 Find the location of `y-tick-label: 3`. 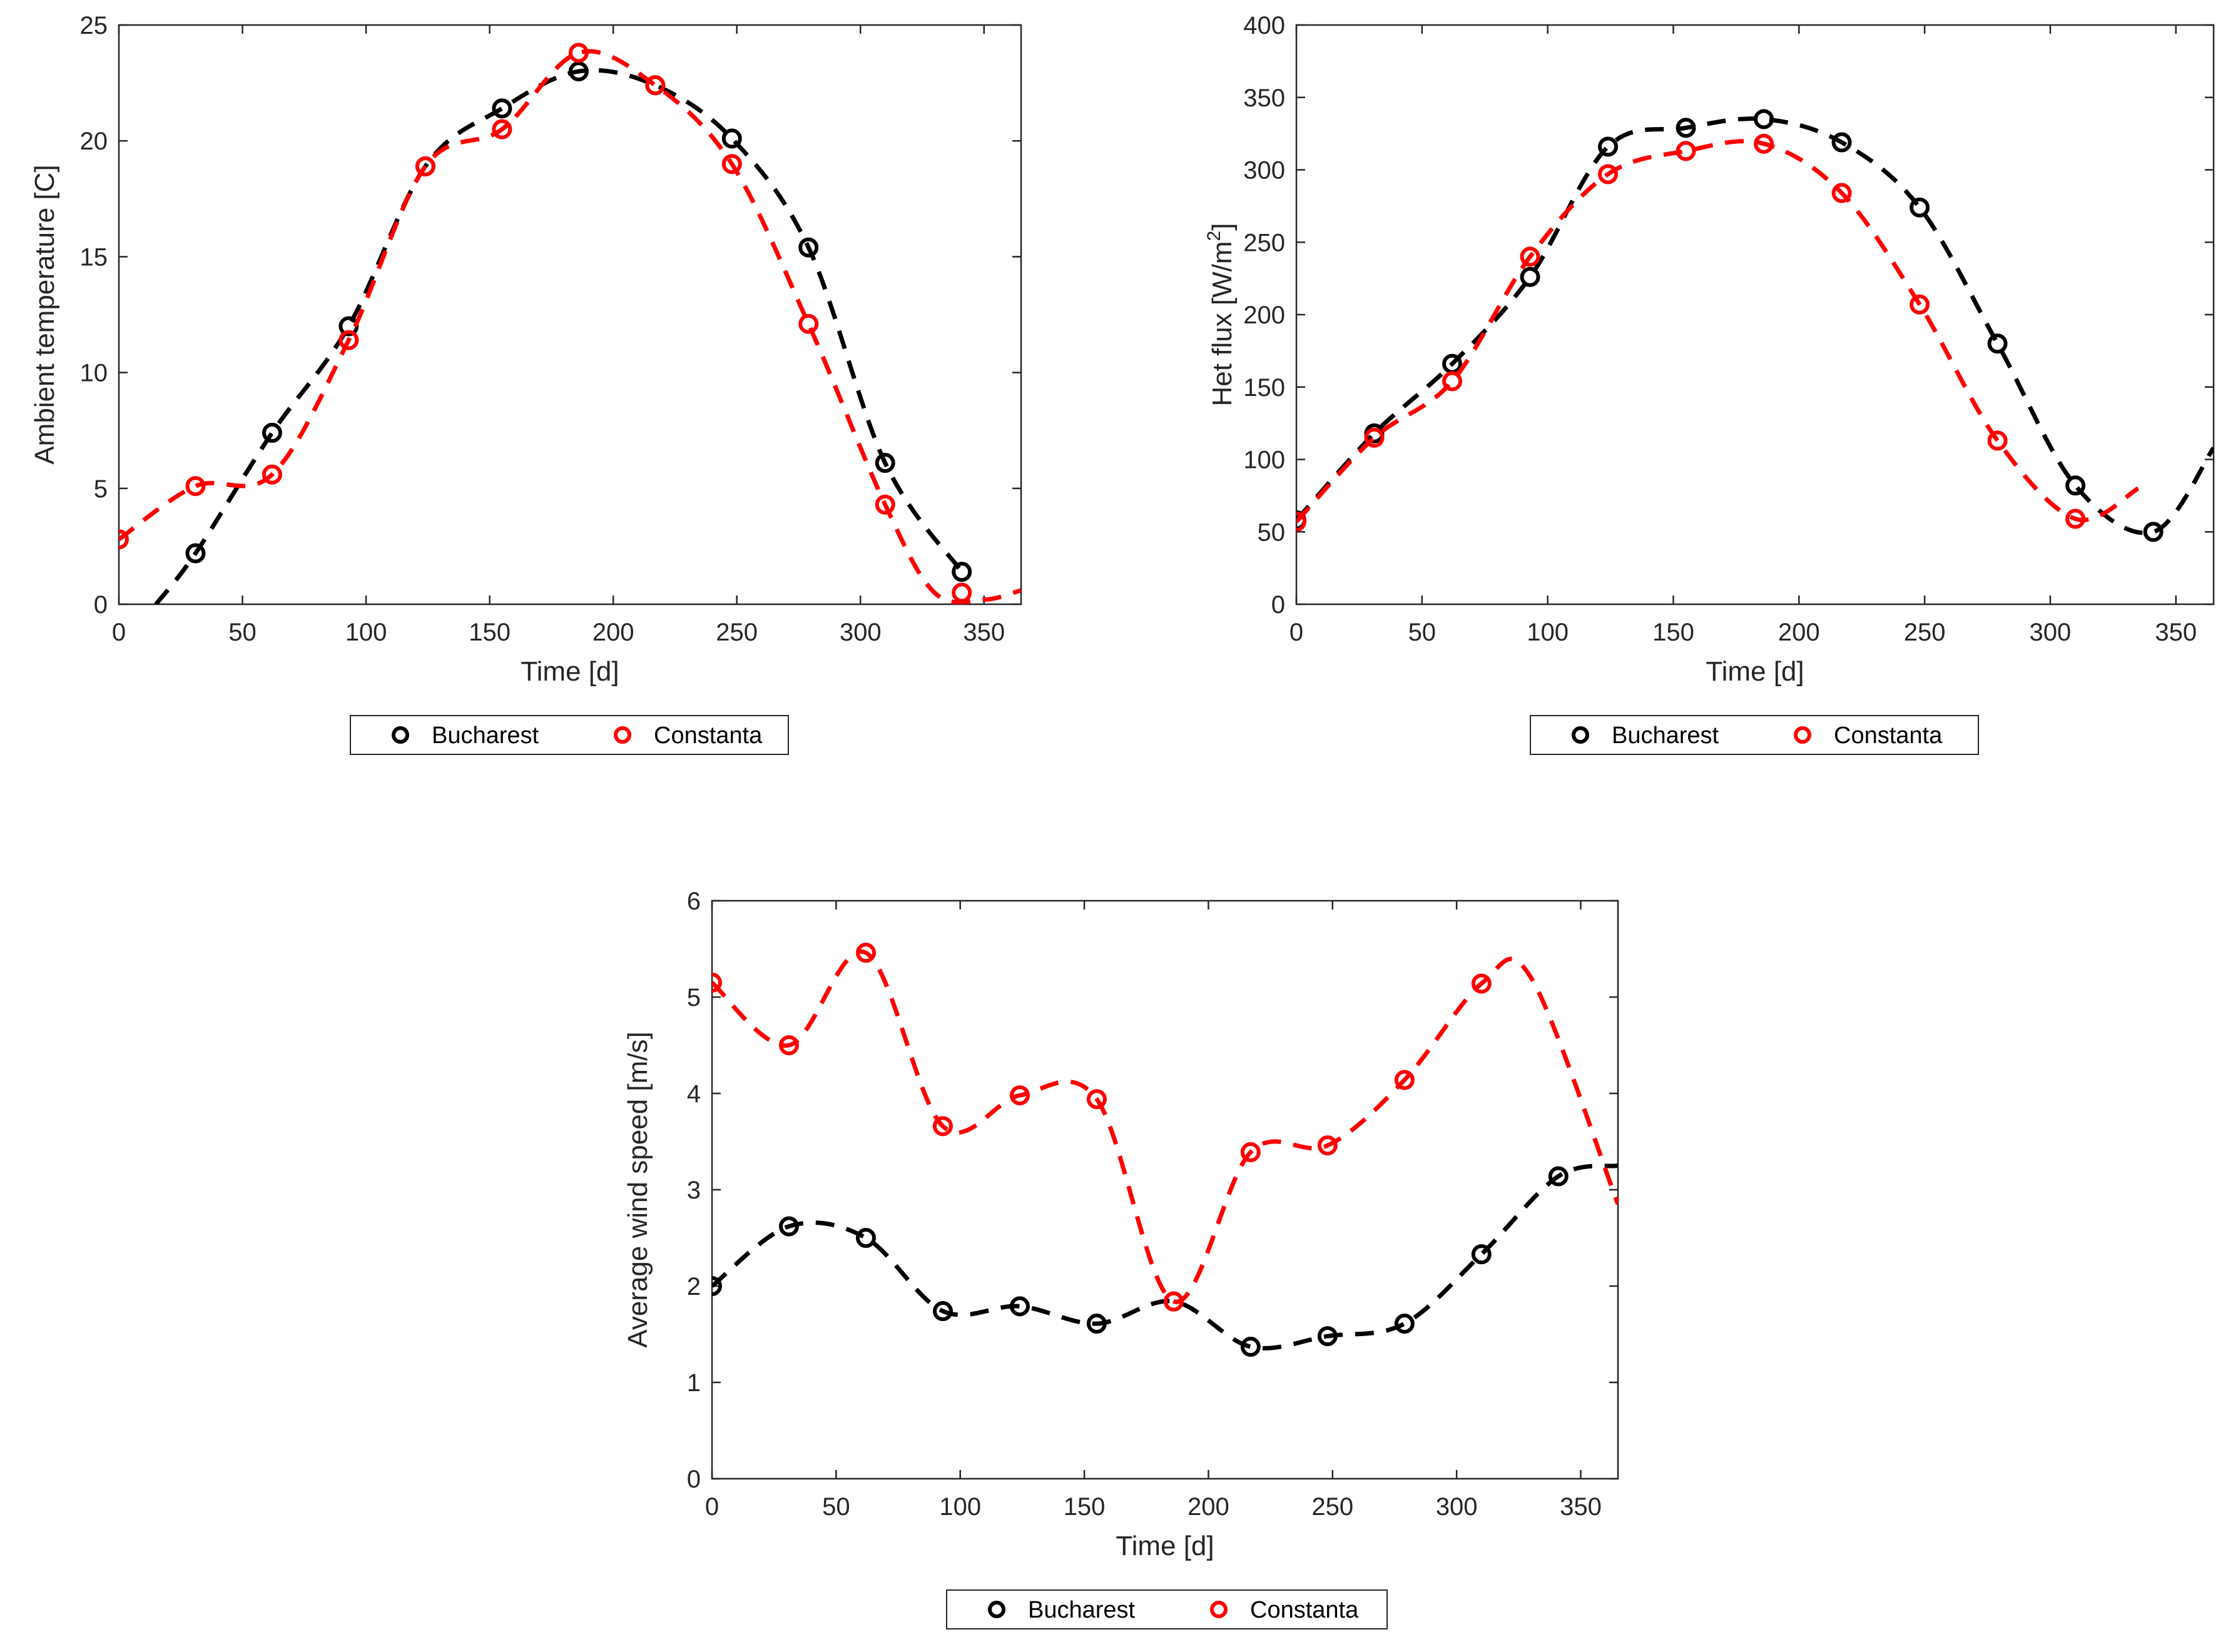

y-tick-label: 3 is located at coordinates (694, 1191).